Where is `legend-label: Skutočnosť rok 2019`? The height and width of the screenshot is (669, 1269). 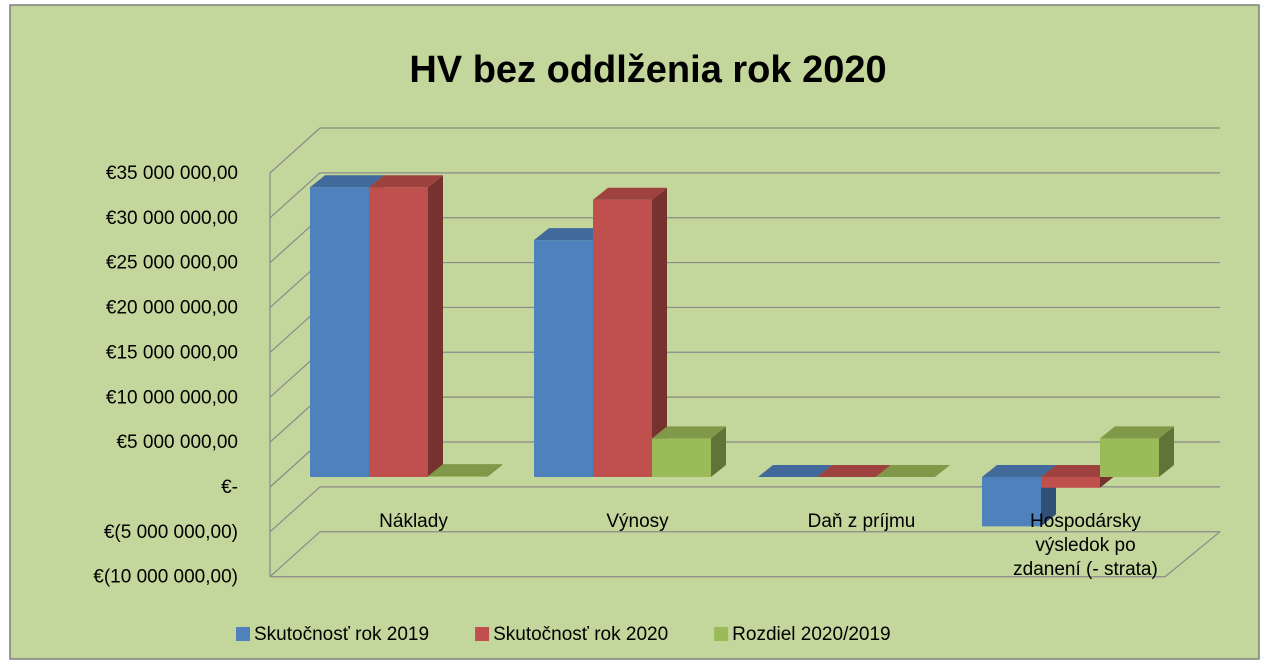
legend-label: Skutočnosť rok 2019 is located at coordinates (341, 634).